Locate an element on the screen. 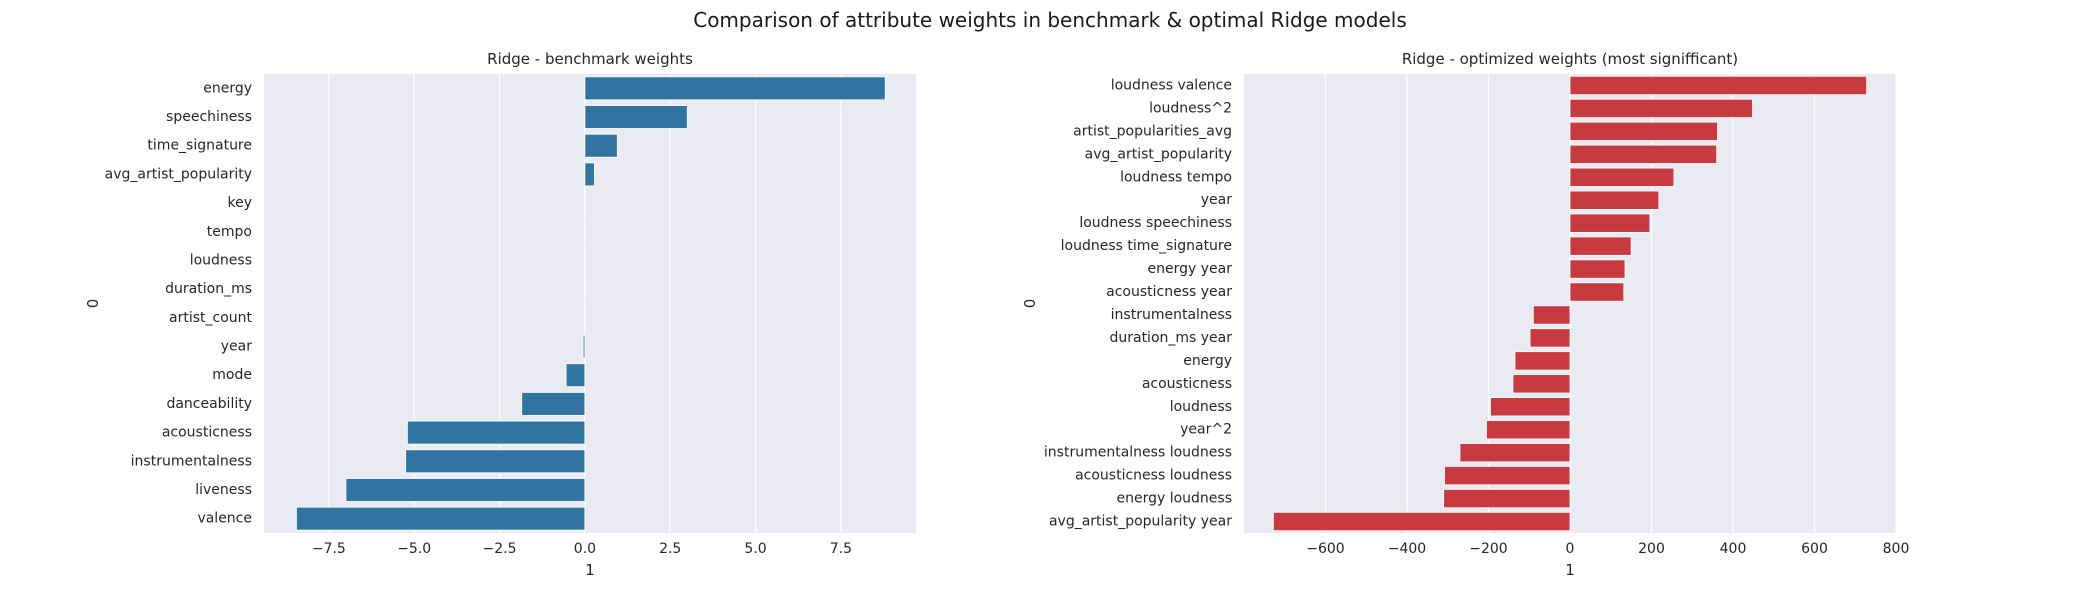 This screenshot has width=2100, height=600. benchmark-bar-tempo is located at coordinates (585, 231).